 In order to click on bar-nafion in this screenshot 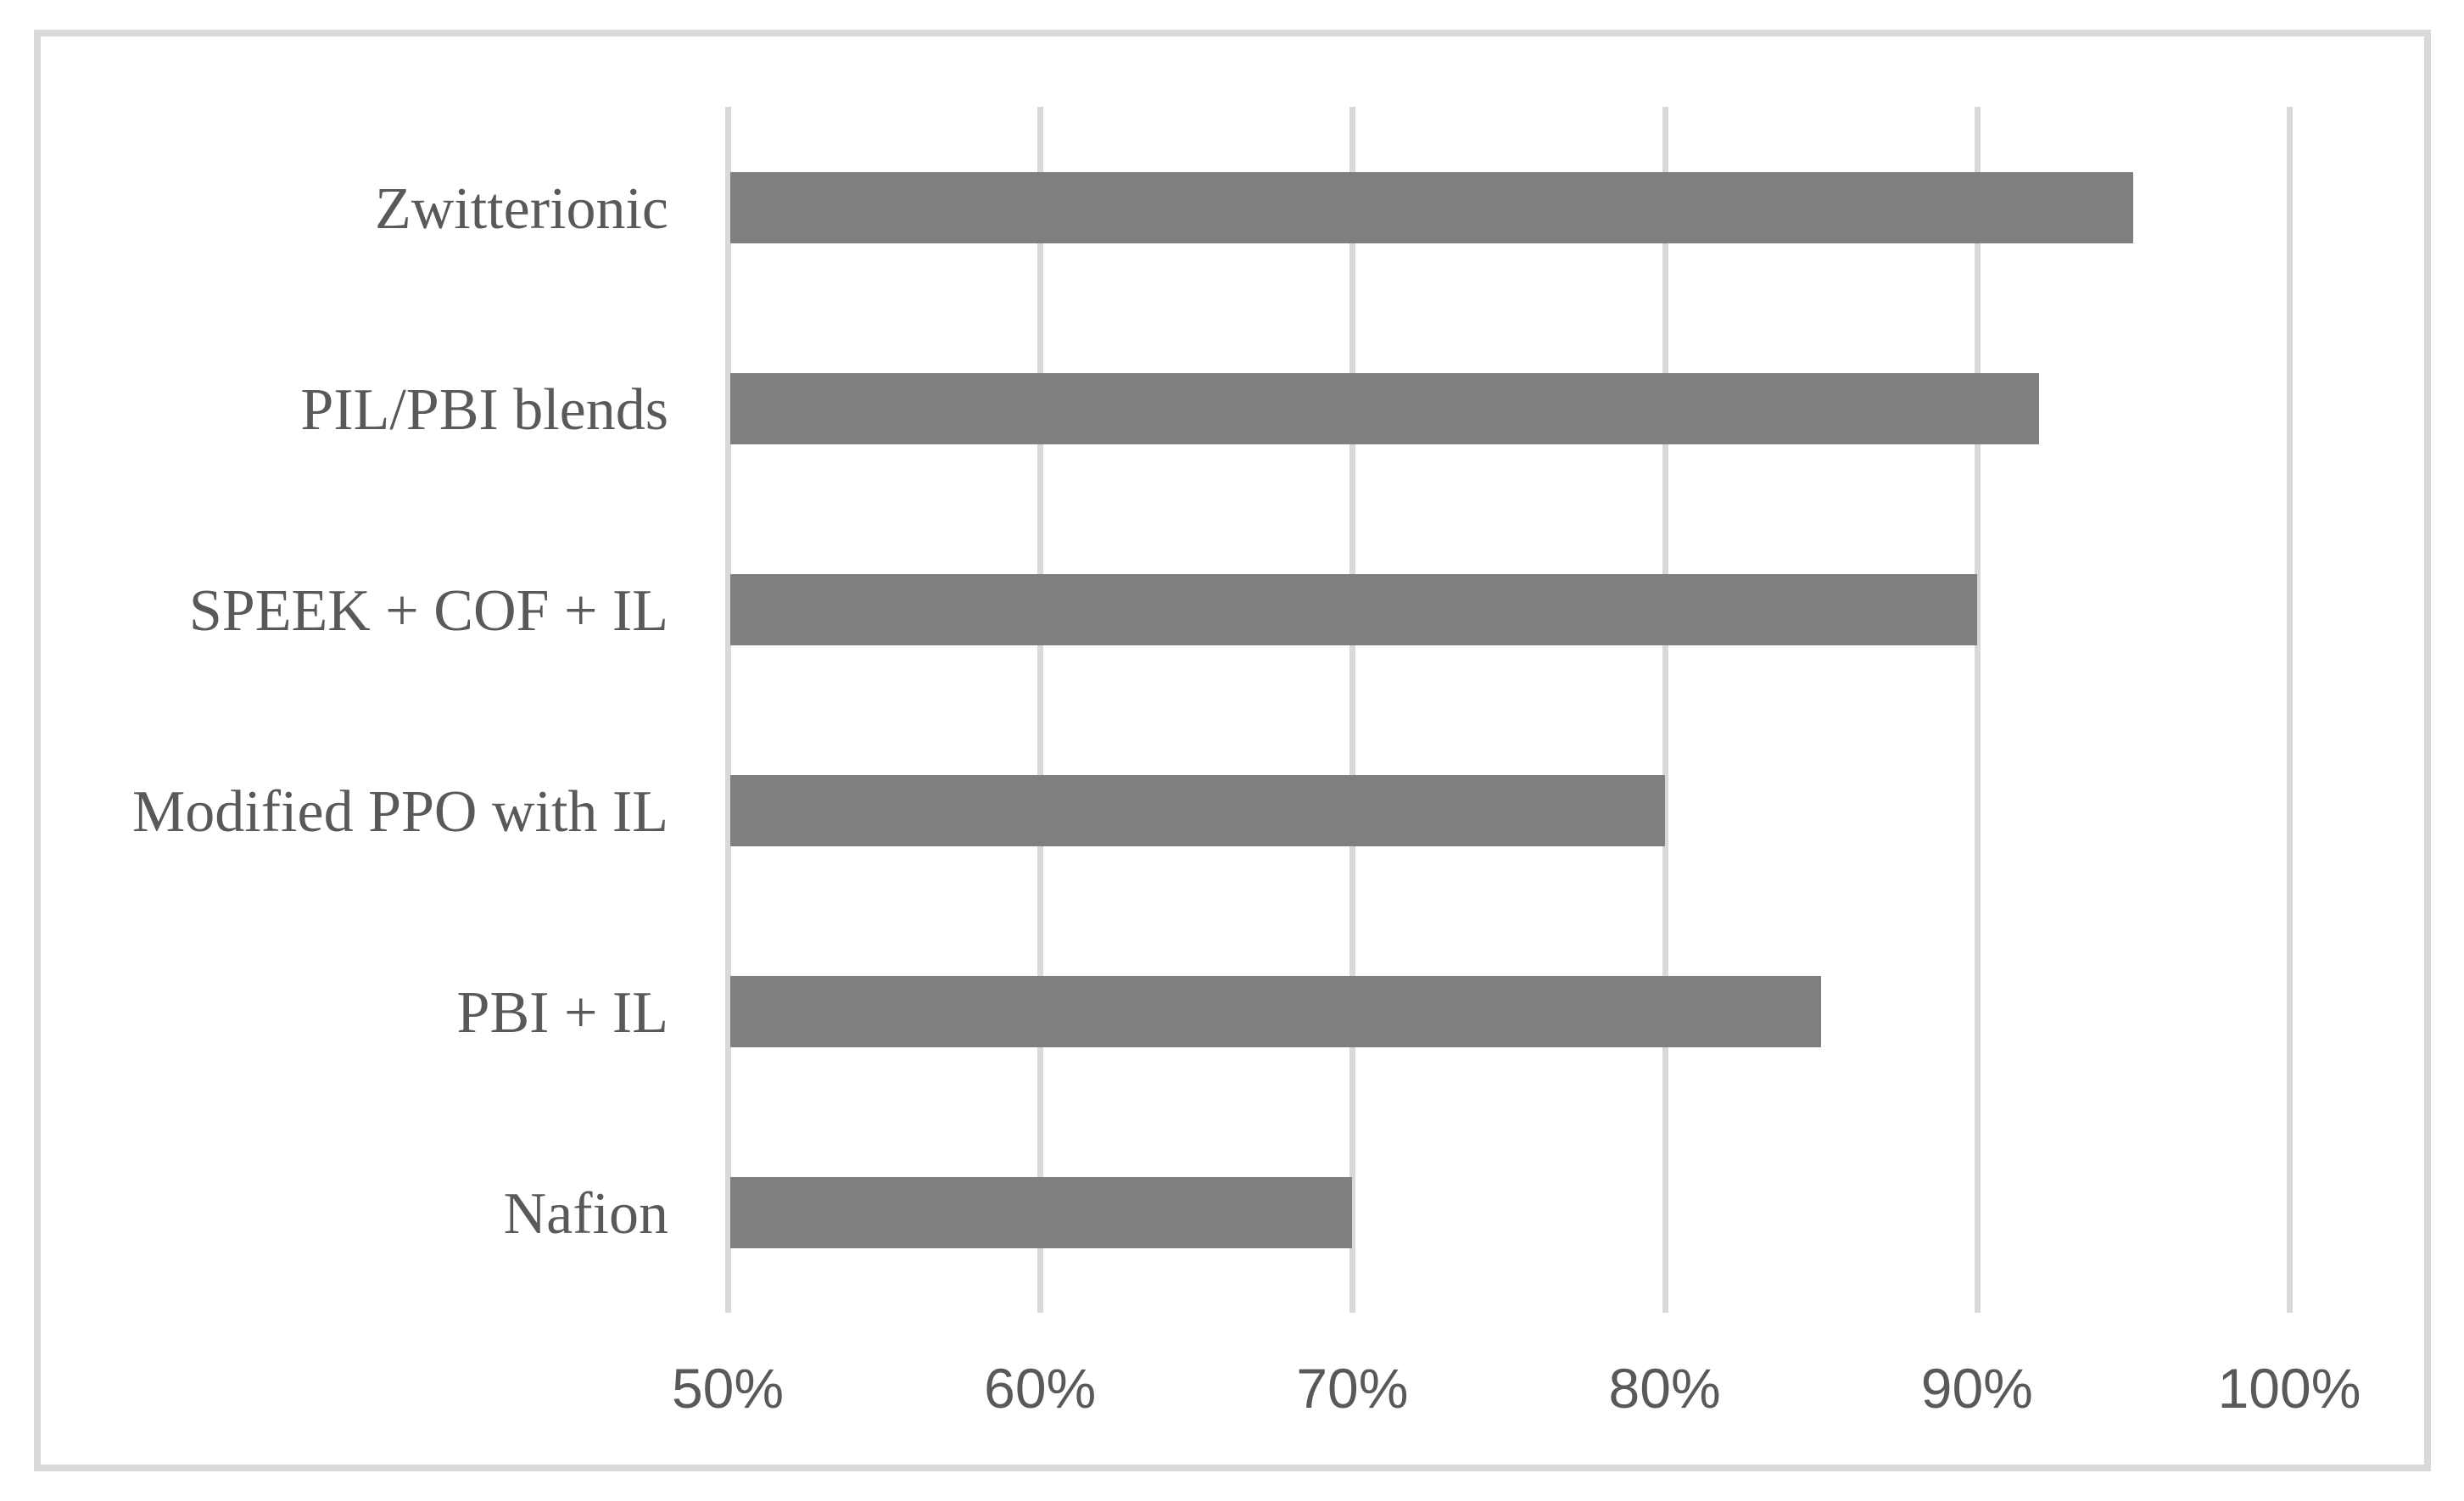, I will do `click(1041, 1212)`.